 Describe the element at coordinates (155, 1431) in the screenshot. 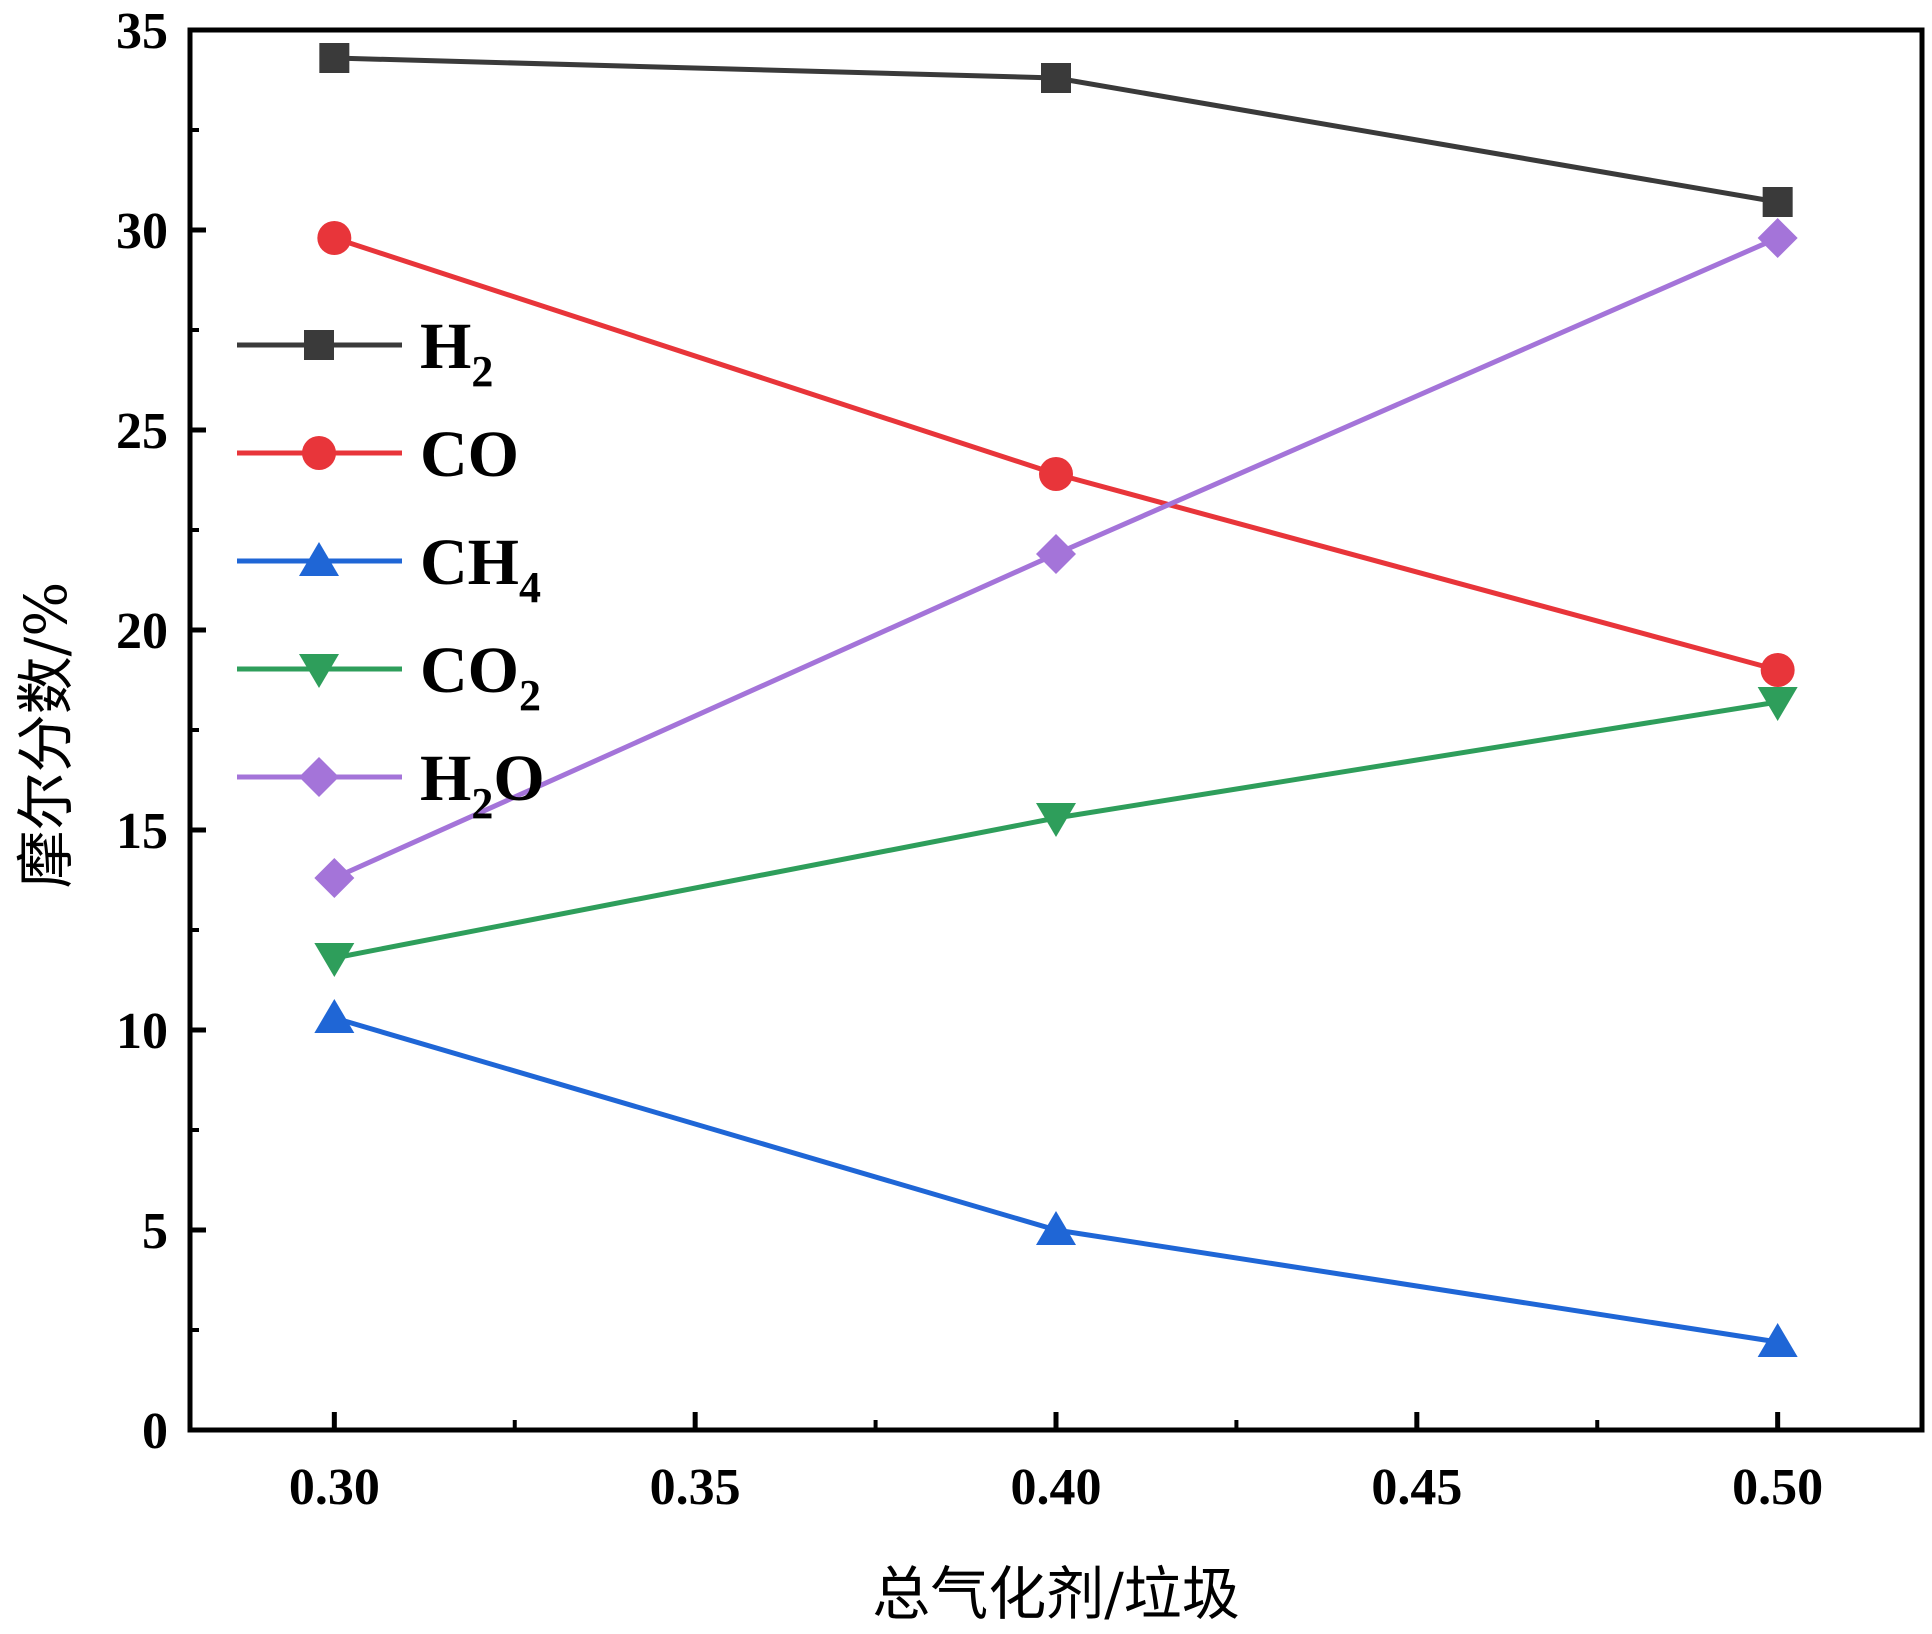

I see `y-tick-label: 0` at that location.